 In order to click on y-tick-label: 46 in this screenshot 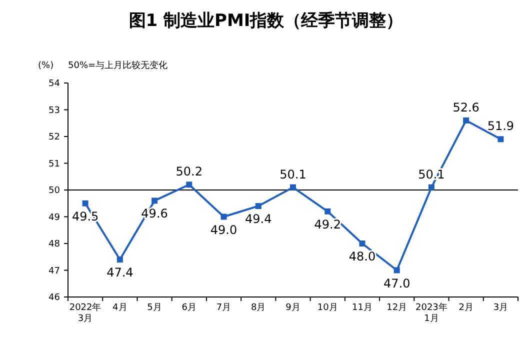, I will do `click(54, 298)`.